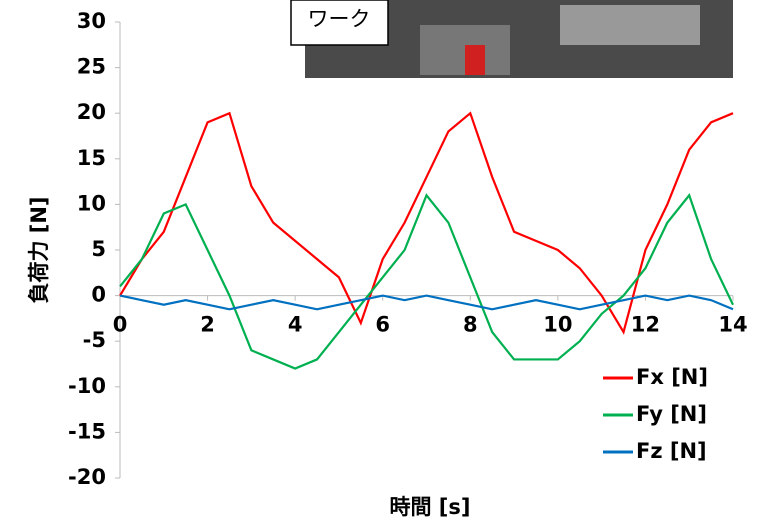 The width and height of the screenshot is (763, 525). What do you see at coordinates (645, 325) in the screenshot?
I see `x-tick-label: 12` at bounding box center [645, 325].